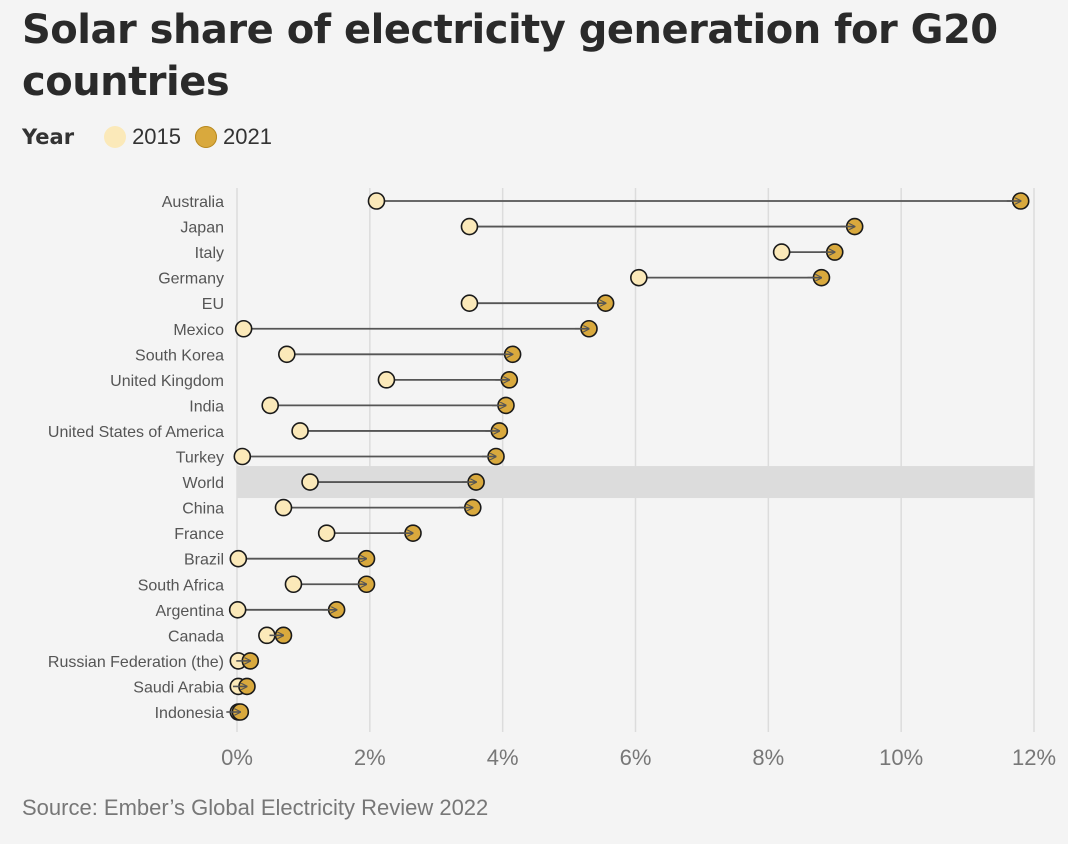  What do you see at coordinates (115, 137) in the screenshot?
I see `legend-swatch-2015` at bounding box center [115, 137].